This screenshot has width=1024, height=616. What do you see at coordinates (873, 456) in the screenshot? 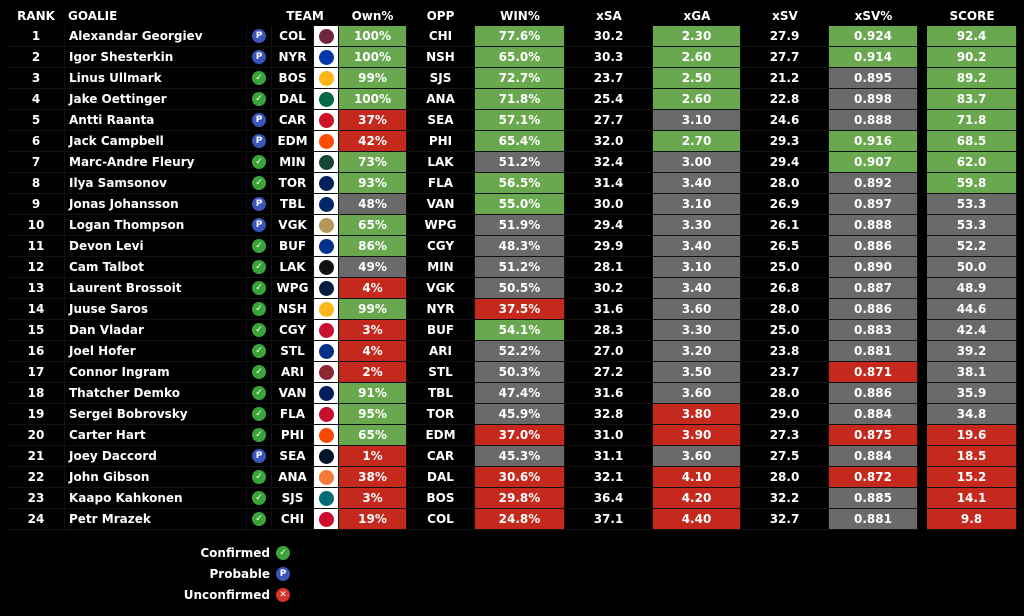
I see `xsvp-cell: 0.884` at bounding box center [873, 456].